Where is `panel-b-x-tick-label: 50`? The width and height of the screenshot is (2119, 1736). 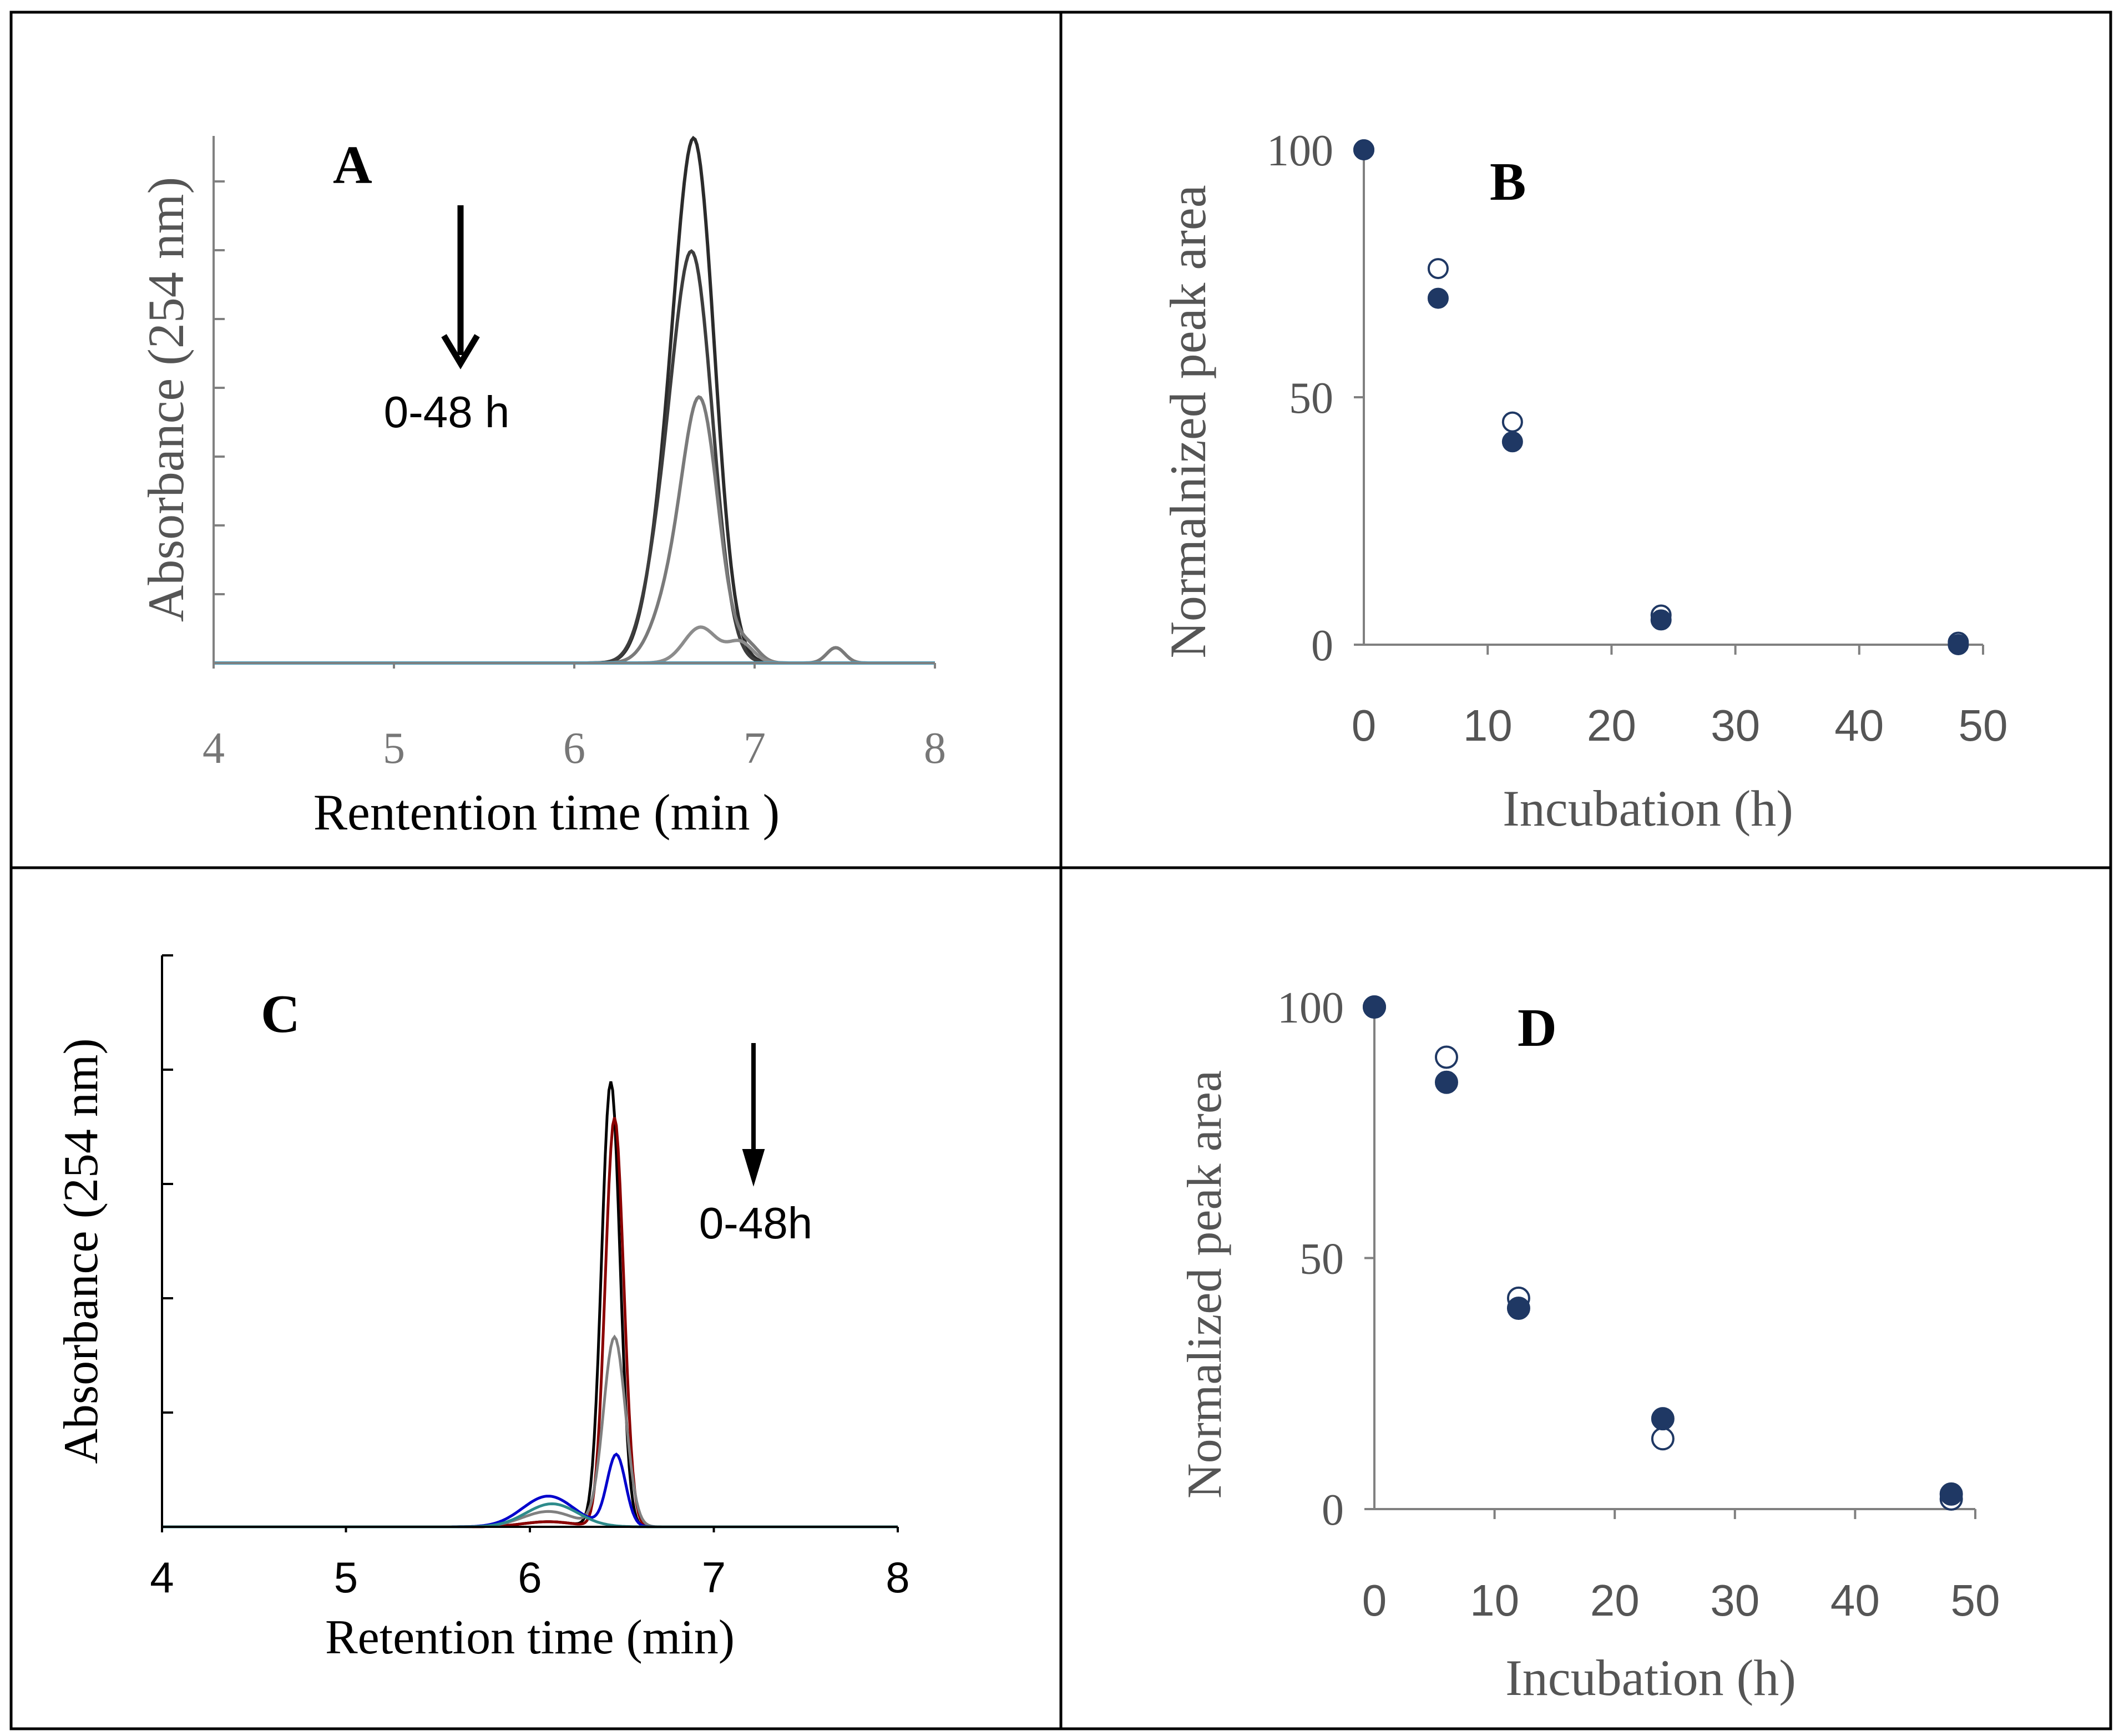
panel-b-x-tick-label: 50 is located at coordinates (1983, 726).